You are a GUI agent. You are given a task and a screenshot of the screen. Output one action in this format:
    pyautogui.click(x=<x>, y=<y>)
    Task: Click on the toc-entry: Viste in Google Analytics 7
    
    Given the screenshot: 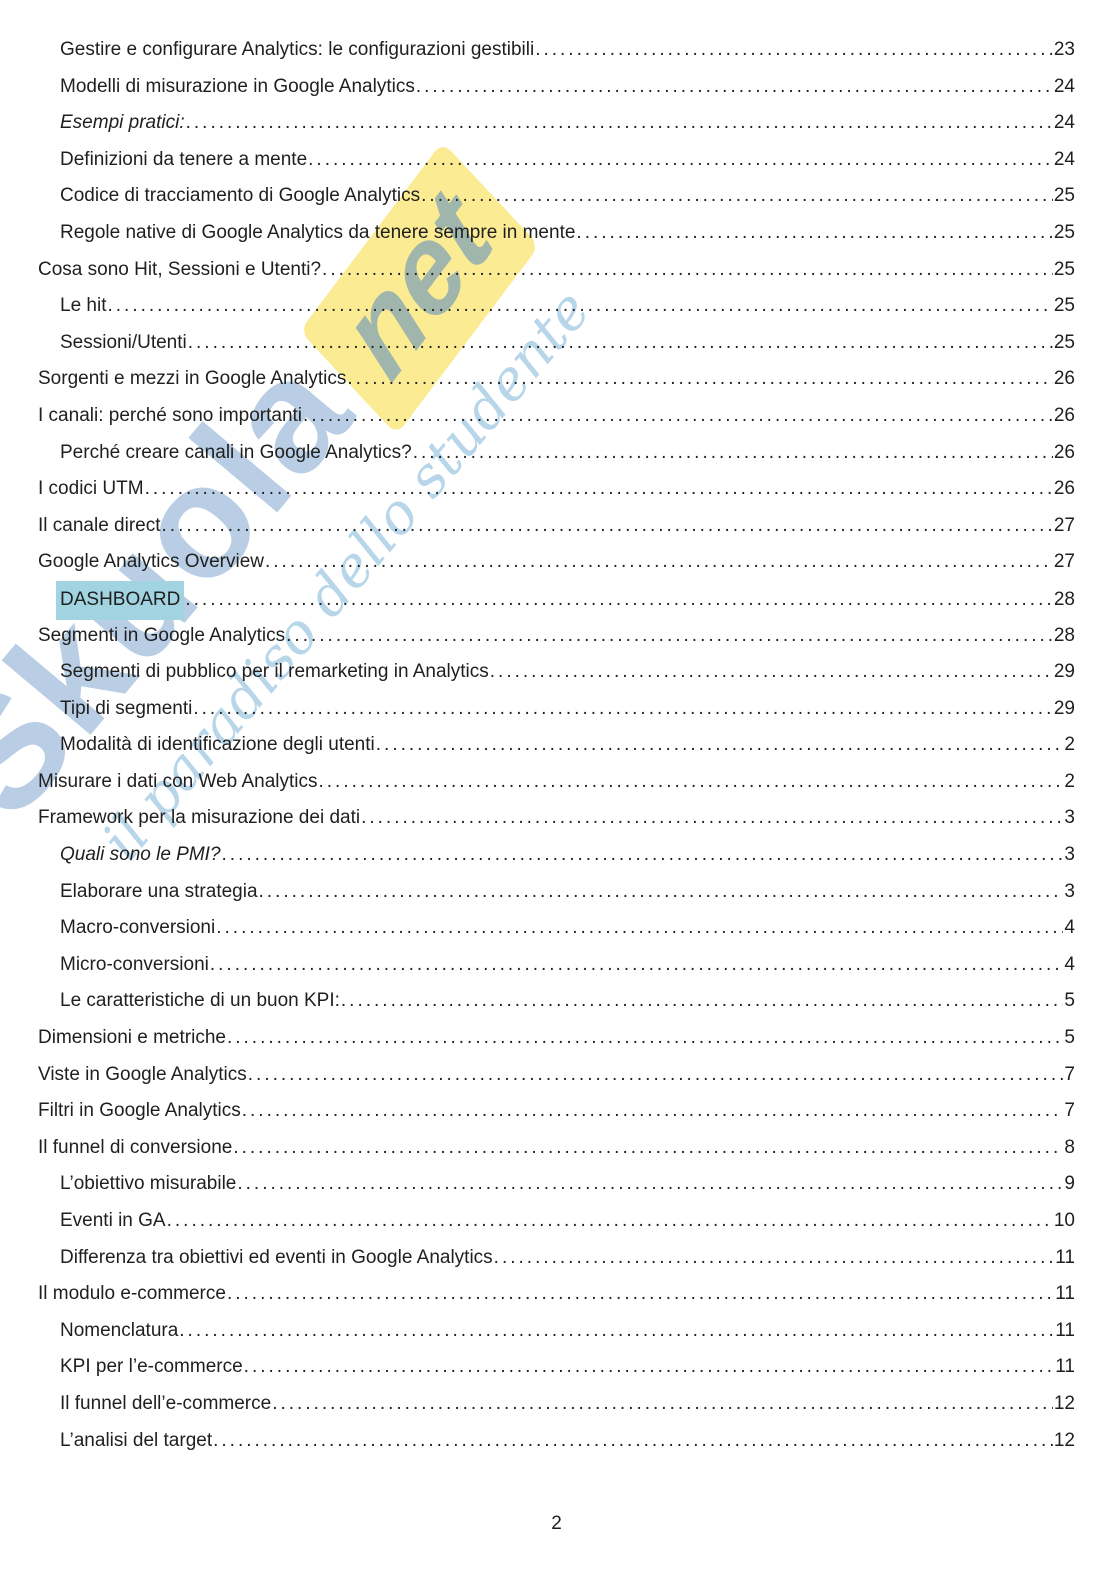 What is the action you would take?
    pyautogui.click(x=556, y=1075)
    